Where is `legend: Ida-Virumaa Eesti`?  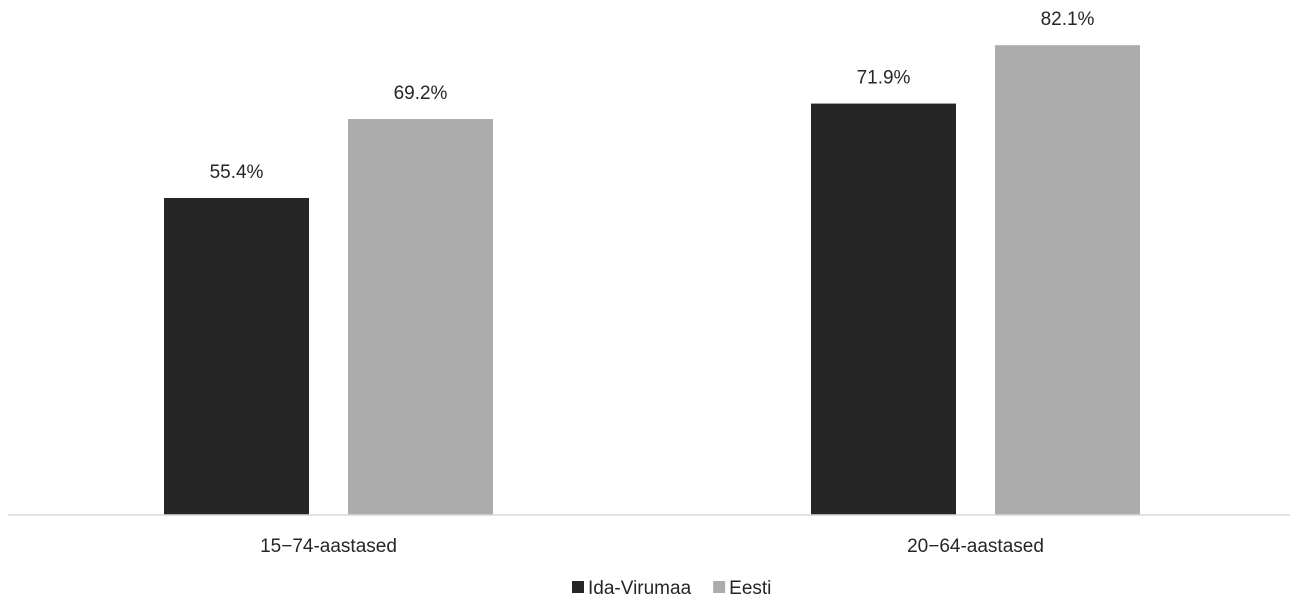
legend: Ida-Virumaa Eesti is located at coordinates (671, 588).